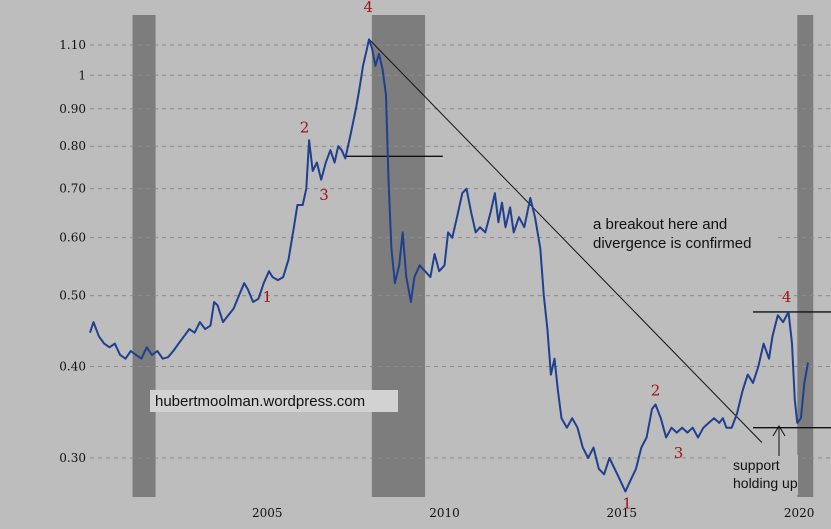 This screenshot has width=831, height=529. I want to click on wave-label-6: 2, so click(656, 391).